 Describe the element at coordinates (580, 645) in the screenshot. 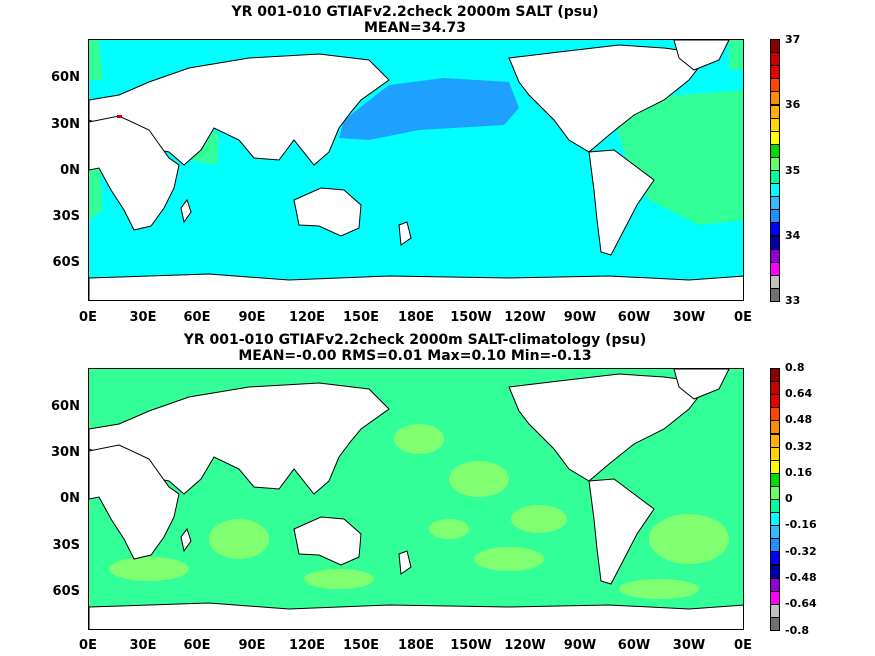

I see `lon-label: 90W` at that location.